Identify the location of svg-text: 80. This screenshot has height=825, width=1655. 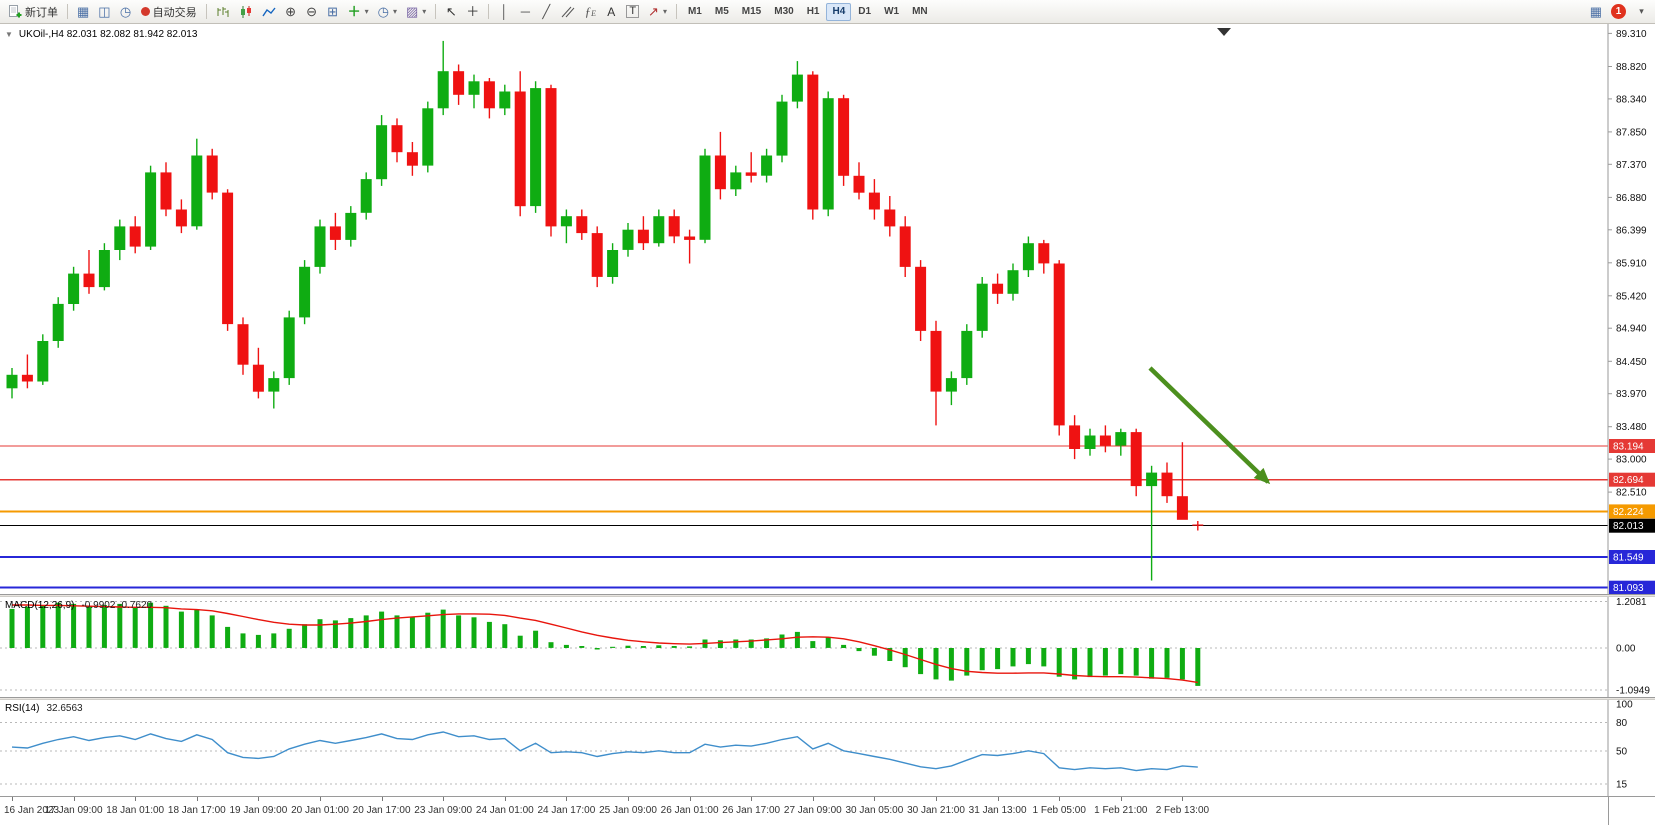
(1622, 723).